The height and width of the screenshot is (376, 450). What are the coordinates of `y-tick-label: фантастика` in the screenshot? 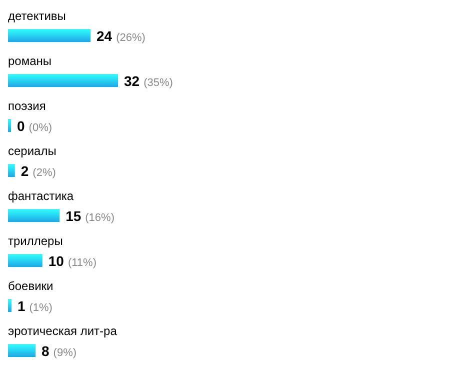 It's located at (41, 196).